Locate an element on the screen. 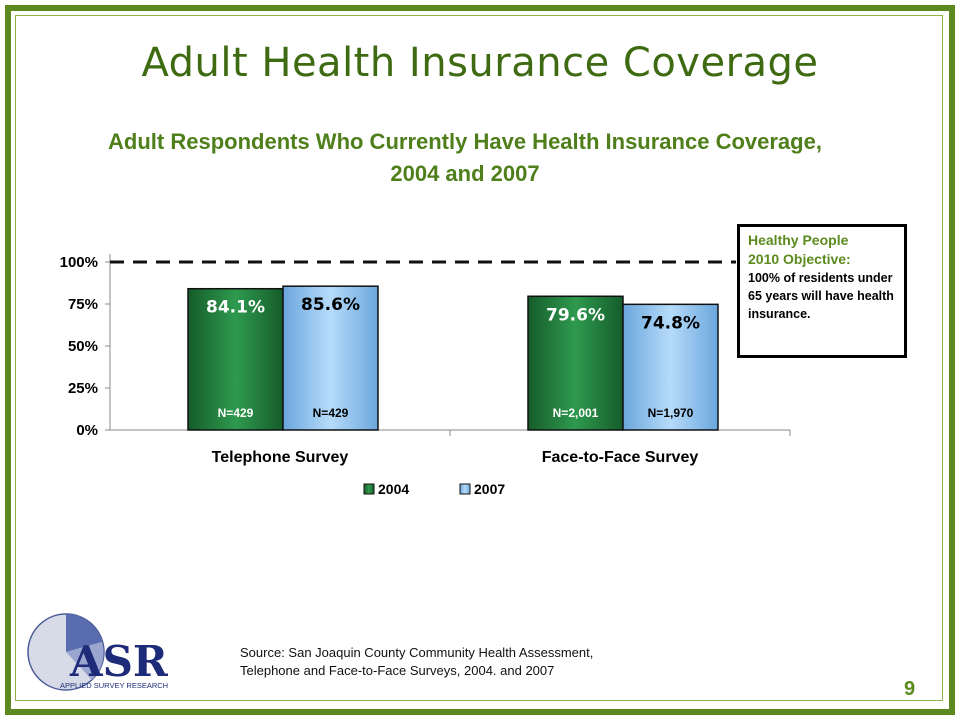  objective-heading-line2: 2010 Objective: is located at coordinates (799, 259).